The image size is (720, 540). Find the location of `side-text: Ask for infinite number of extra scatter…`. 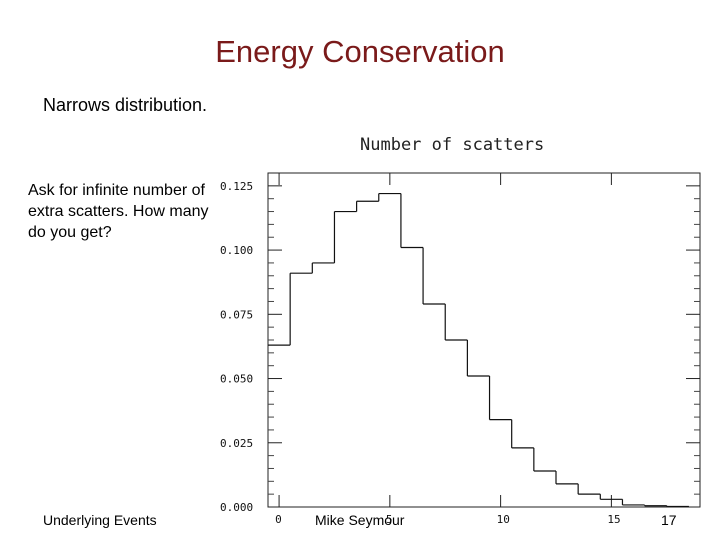

side-text: Ask for infinite number of extra scatter… is located at coordinates (118, 211).